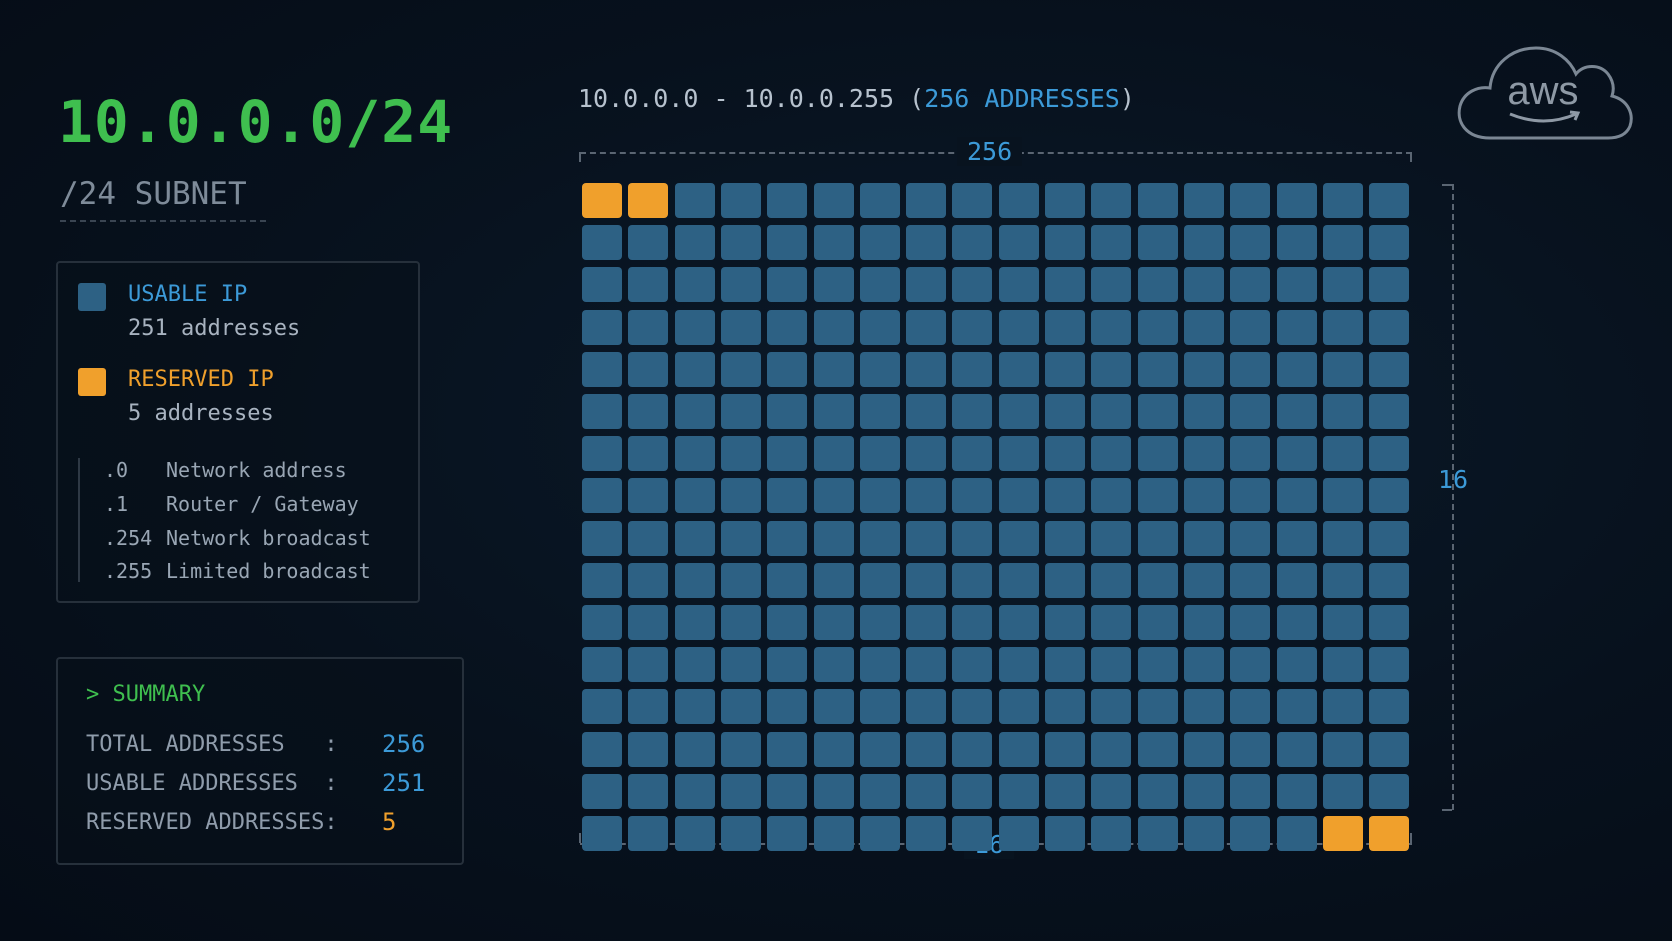 The height and width of the screenshot is (941, 1672). I want to click on reserved-legend-count: 5 addresses, so click(201, 413).